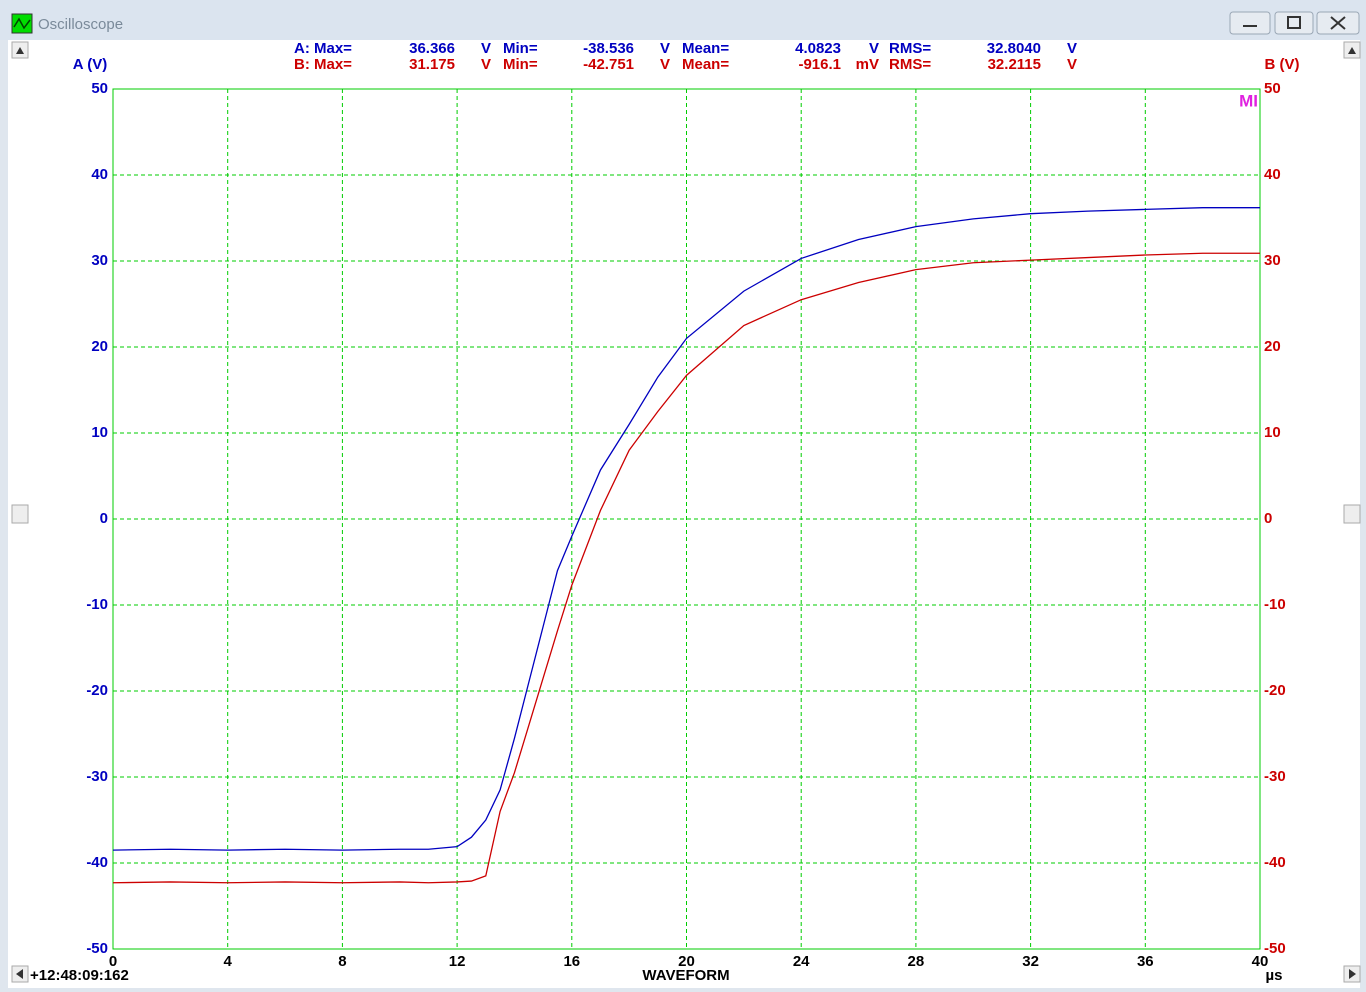 The image size is (1366, 992). What do you see at coordinates (1272, 174) in the screenshot?
I see `y2-tick-label: 40` at bounding box center [1272, 174].